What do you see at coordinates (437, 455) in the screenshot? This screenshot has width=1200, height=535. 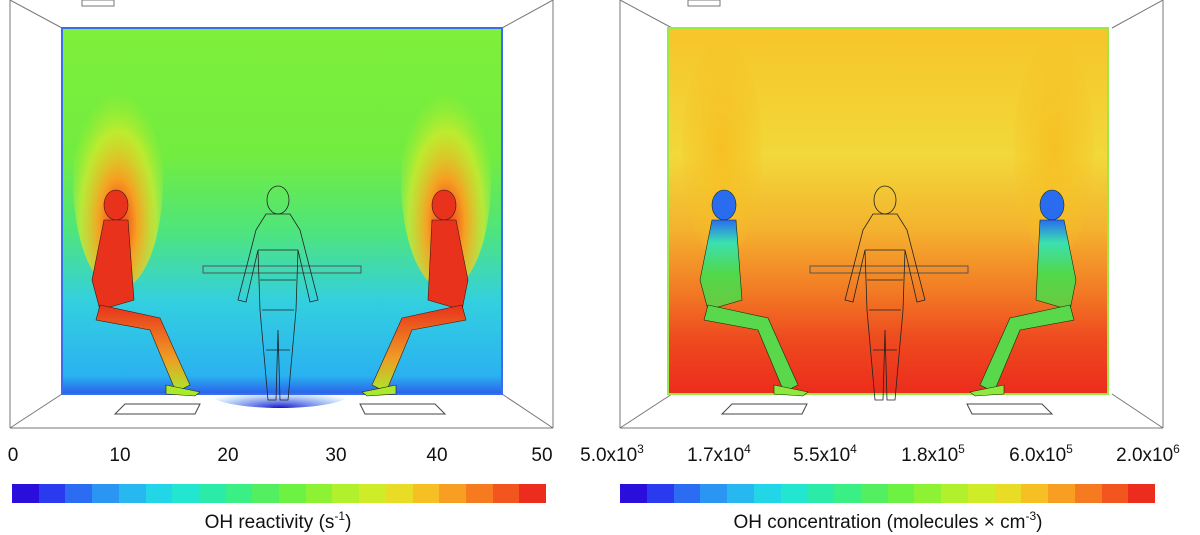 I see `tick-label: 40` at bounding box center [437, 455].